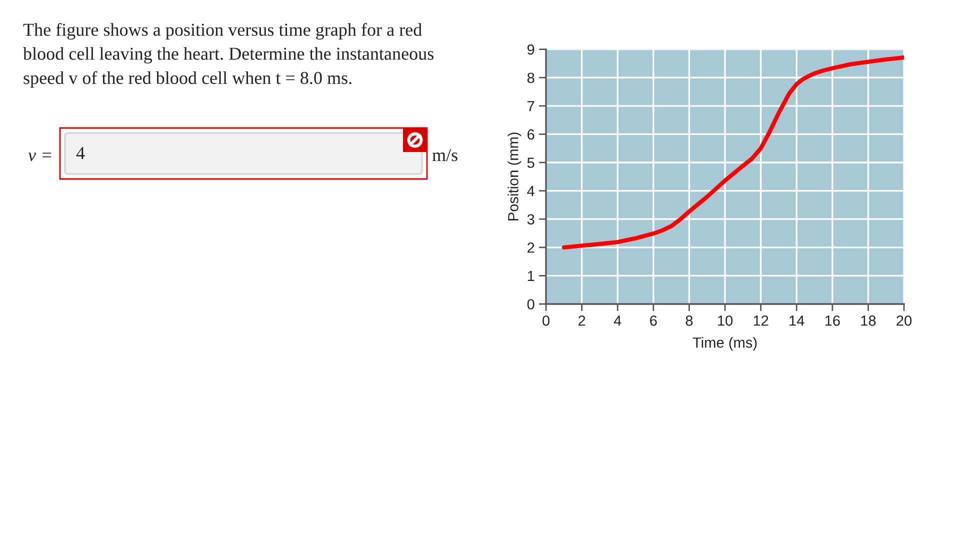  What do you see at coordinates (725, 320) in the screenshot?
I see `x-tick-label: 10` at bounding box center [725, 320].